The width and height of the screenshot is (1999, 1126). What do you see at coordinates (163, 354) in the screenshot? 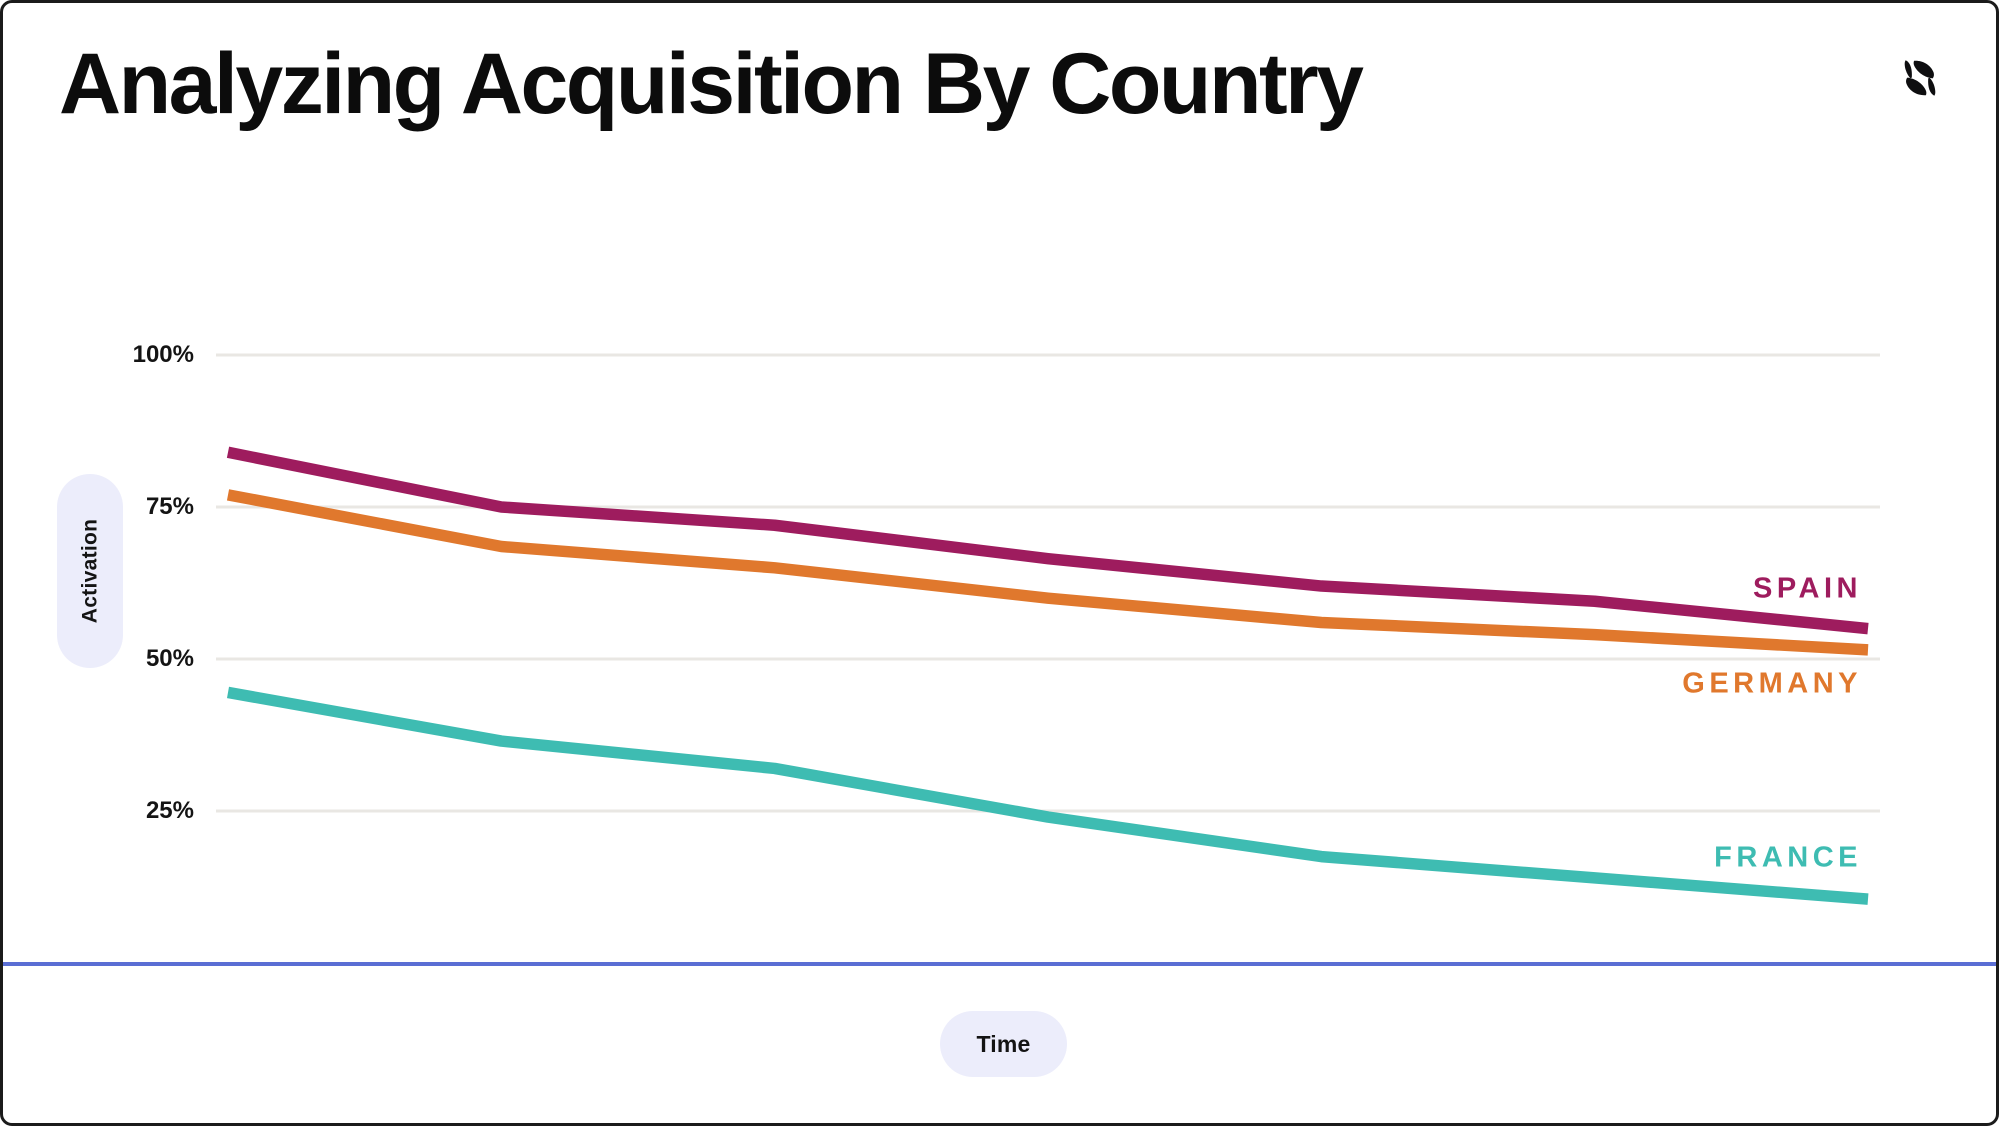
I see `y-tick-label-100: 100%` at bounding box center [163, 354].